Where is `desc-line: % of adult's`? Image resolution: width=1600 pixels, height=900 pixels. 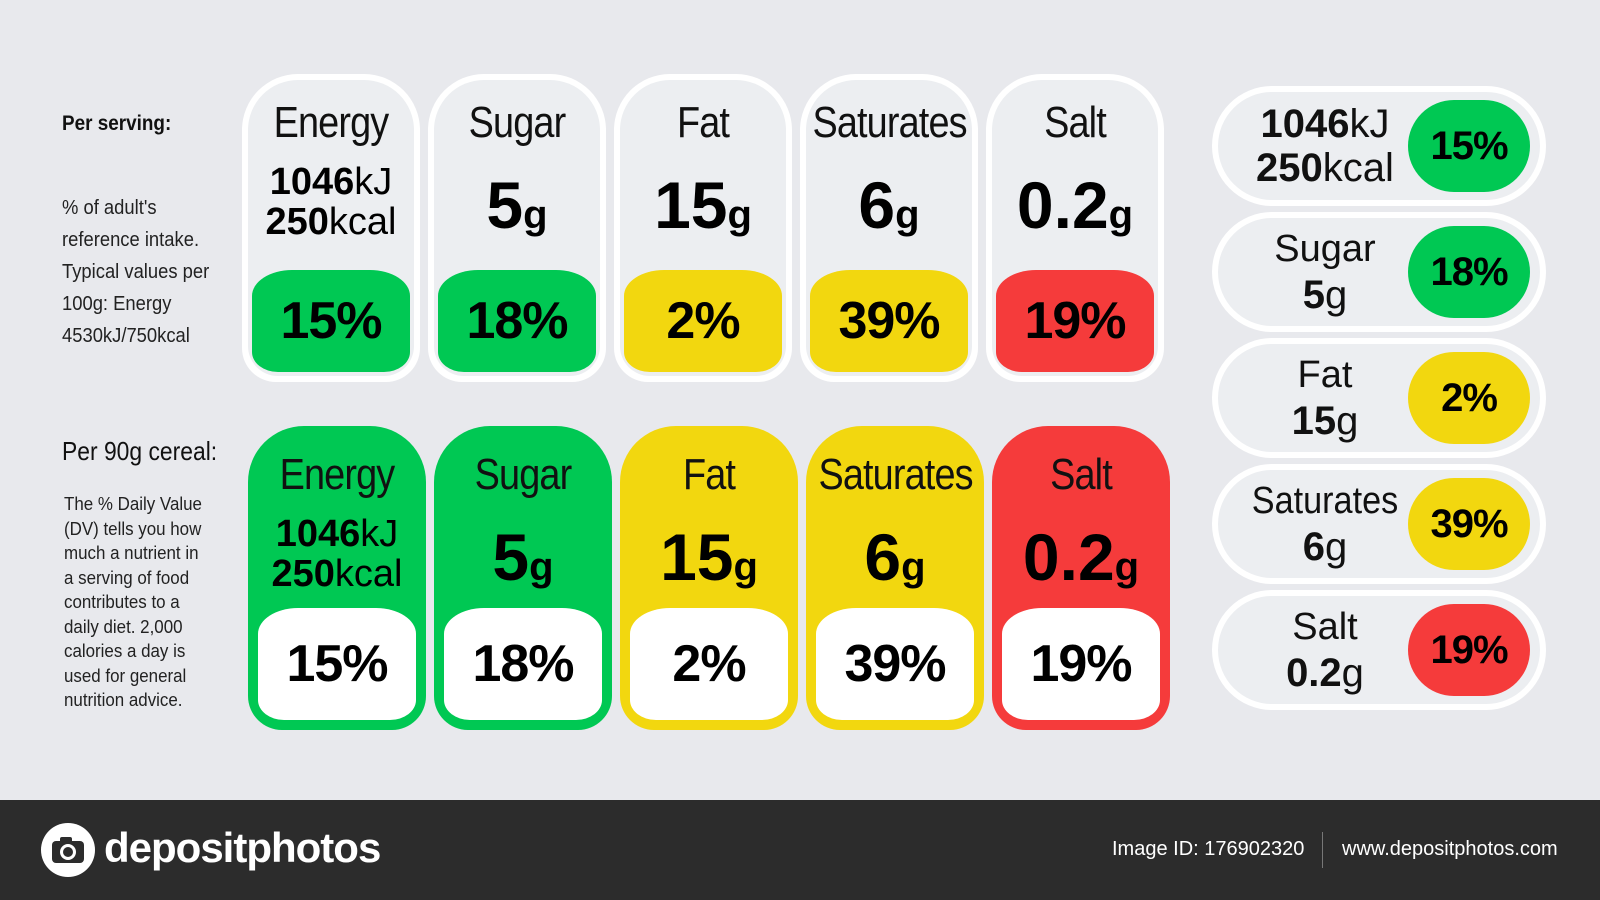 desc-line: % of adult's is located at coordinates (109, 208).